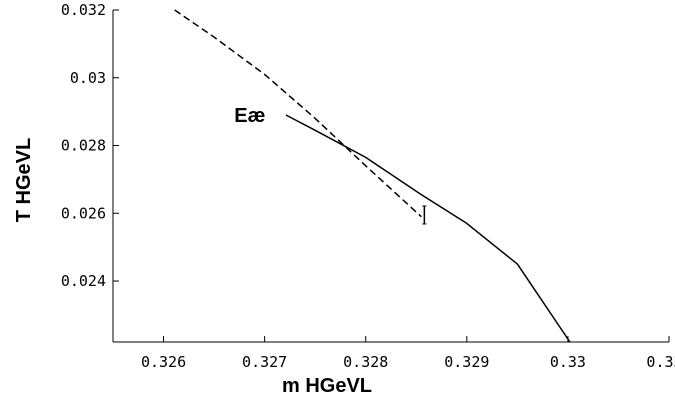 The height and width of the screenshot is (398, 675). Describe the element at coordinates (568, 362) in the screenshot. I see `x-tick-label: 0.33` at that location.